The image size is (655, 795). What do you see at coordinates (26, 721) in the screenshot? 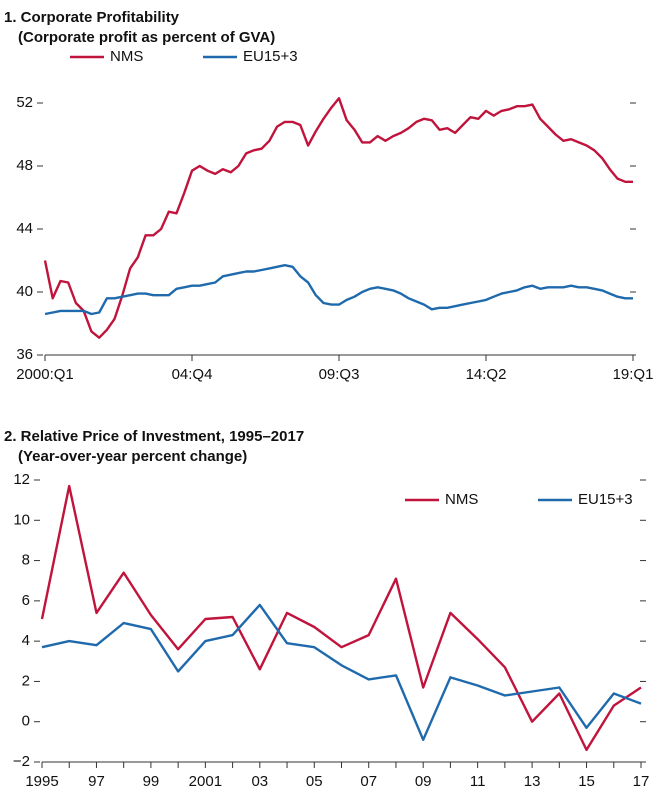
I see `y-tick-label: 0` at bounding box center [26, 721].